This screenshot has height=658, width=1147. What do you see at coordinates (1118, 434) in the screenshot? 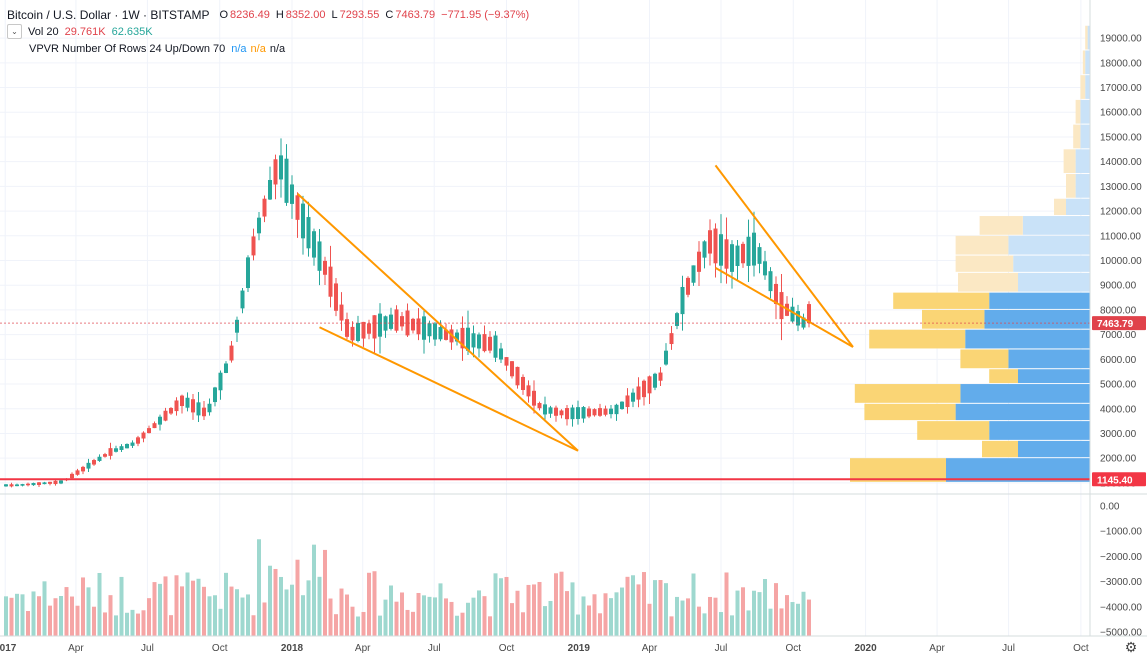
I see `price-tick-label: 3000.00` at bounding box center [1118, 434].